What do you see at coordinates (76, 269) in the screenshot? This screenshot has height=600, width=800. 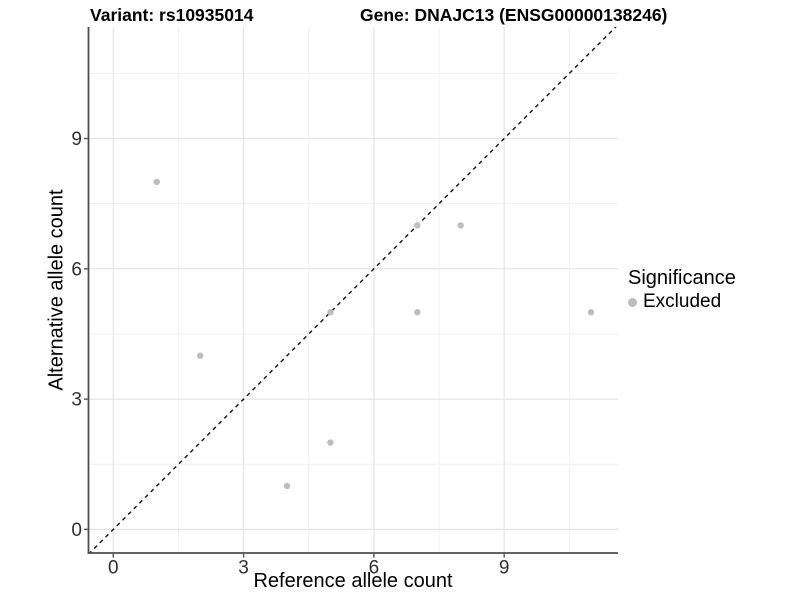 I see `y-tick-label: 6` at bounding box center [76, 269].